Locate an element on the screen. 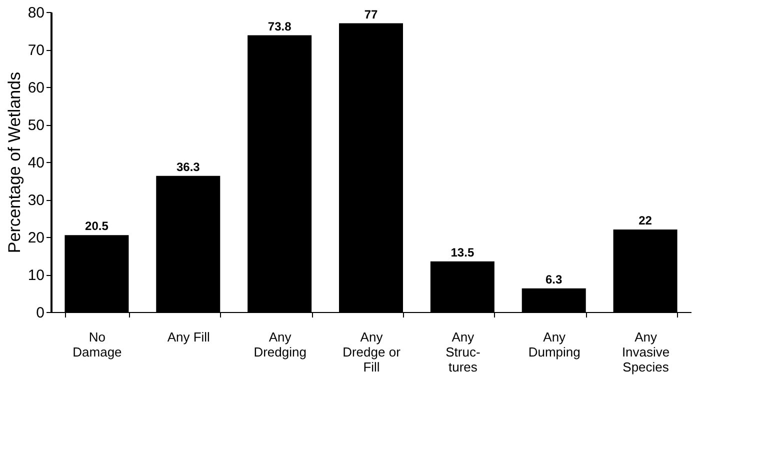 The image size is (772, 451). data-label: 6.3 is located at coordinates (554, 279).